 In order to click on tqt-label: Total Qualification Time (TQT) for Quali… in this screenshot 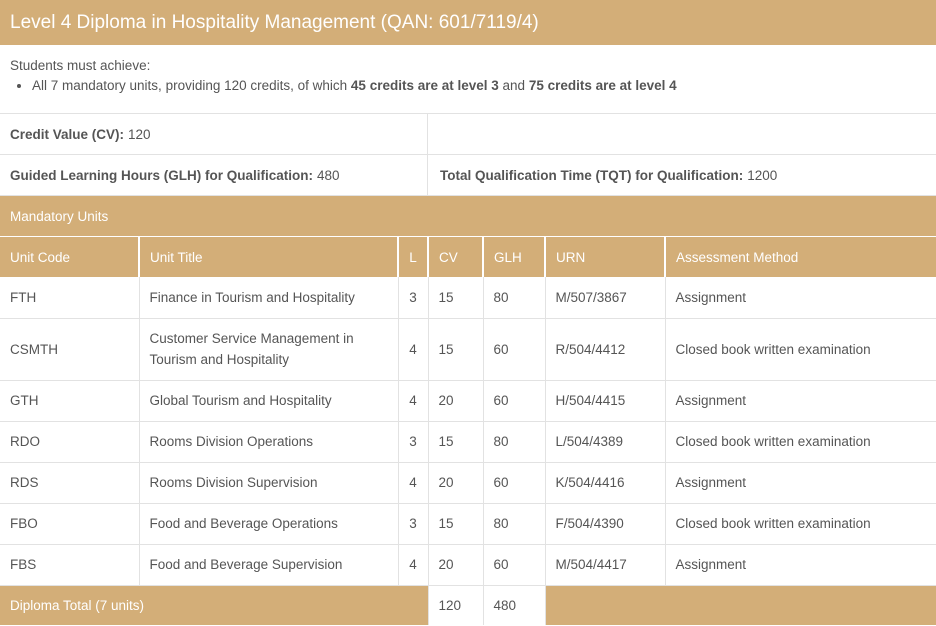, I will do `click(592, 175)`.